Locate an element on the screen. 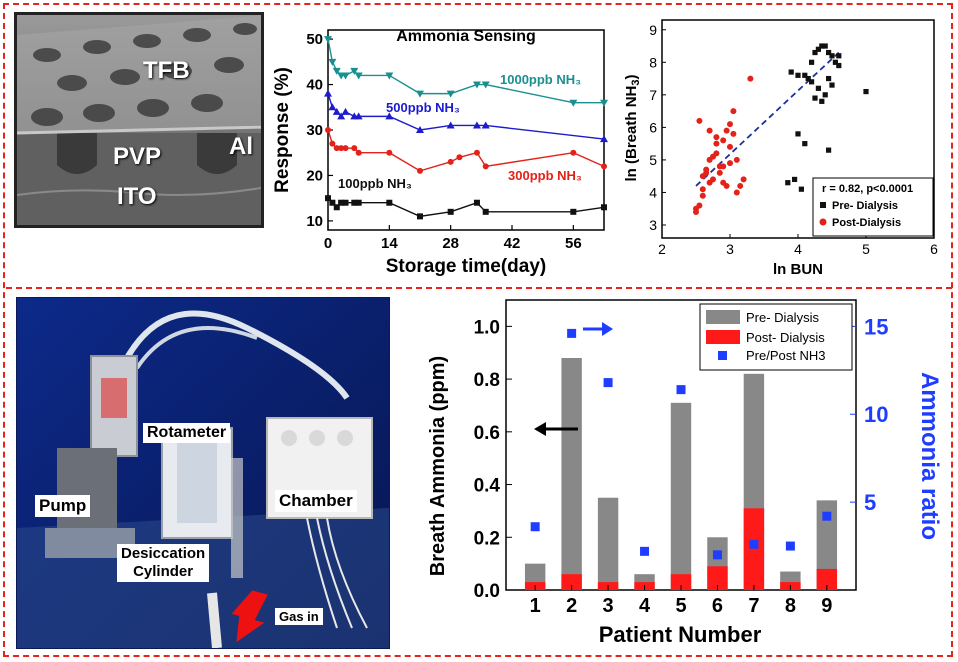 The image size is (958, 662). y-tick-label: 6 is located at coordinates (653, 127).